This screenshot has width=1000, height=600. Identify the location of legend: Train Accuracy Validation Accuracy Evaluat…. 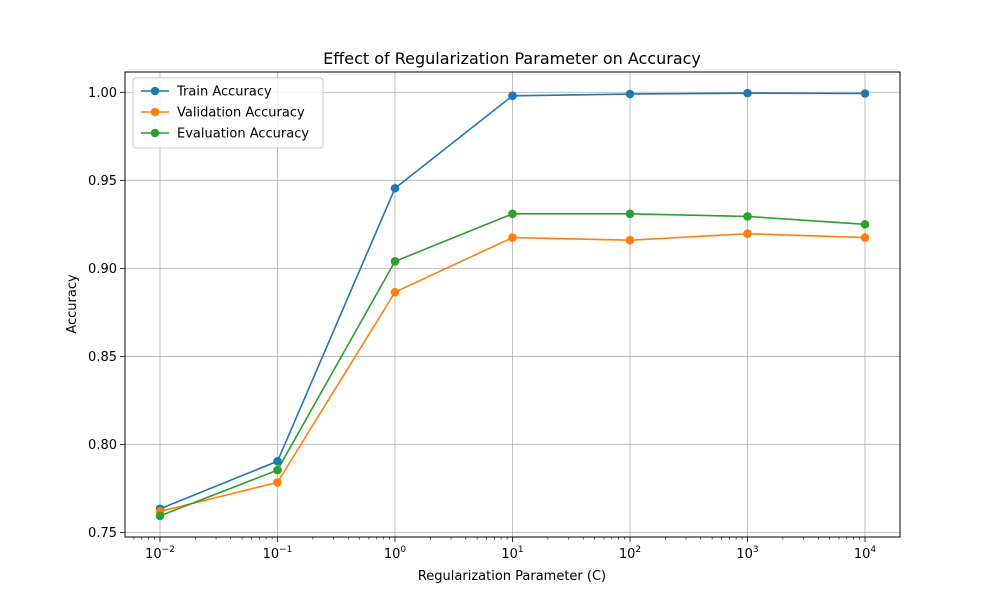
(228, 113).